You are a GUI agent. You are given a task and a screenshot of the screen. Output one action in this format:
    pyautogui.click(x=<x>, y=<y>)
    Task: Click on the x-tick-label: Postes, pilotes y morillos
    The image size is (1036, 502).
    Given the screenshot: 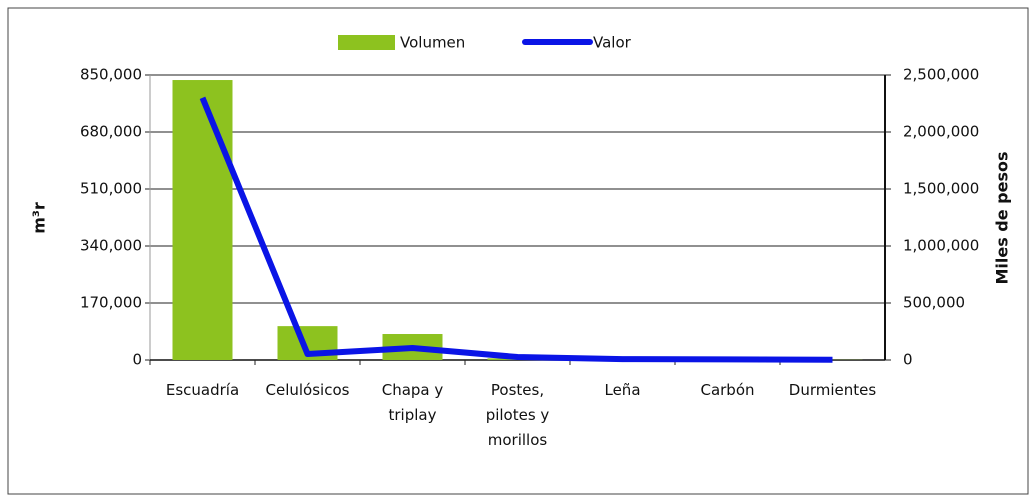 What is the action you would take?
    pyautogui.click(x=518, y=415)
    